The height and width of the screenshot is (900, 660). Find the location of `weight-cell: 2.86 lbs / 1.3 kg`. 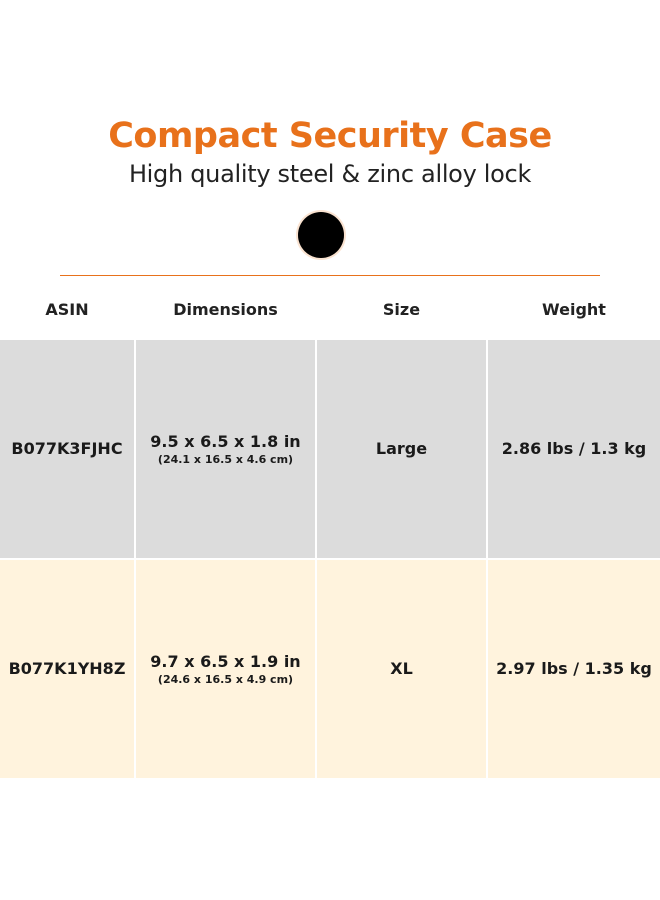

weight-cell: 2.86 lbs / 1.3 kg is located at coordinates (574, 449).